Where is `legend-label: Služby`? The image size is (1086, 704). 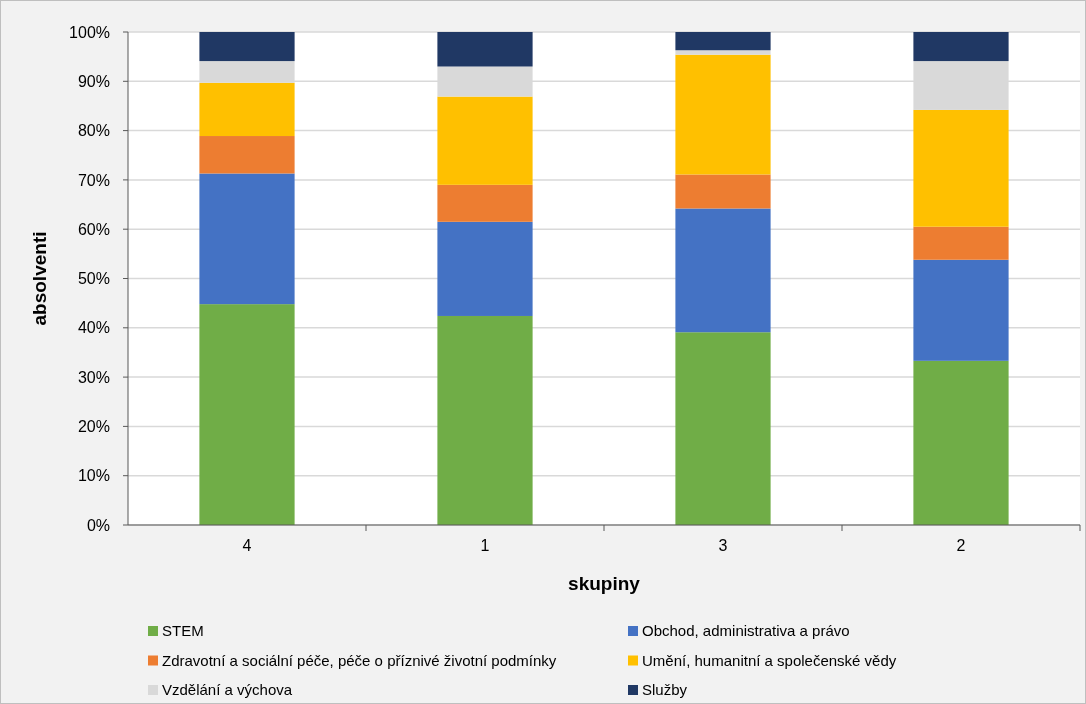 legend-label: Služby is located at coordinates (665, 690).